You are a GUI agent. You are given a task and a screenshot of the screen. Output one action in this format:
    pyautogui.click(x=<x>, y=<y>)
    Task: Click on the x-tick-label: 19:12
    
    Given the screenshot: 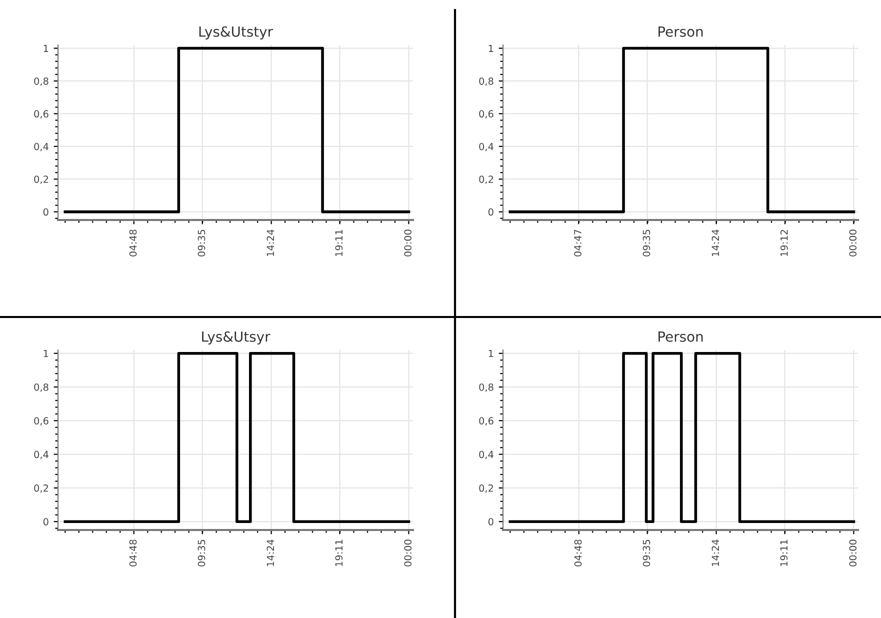 What is the action you would take?
    pyautogui.click(x=784, y=243)
    